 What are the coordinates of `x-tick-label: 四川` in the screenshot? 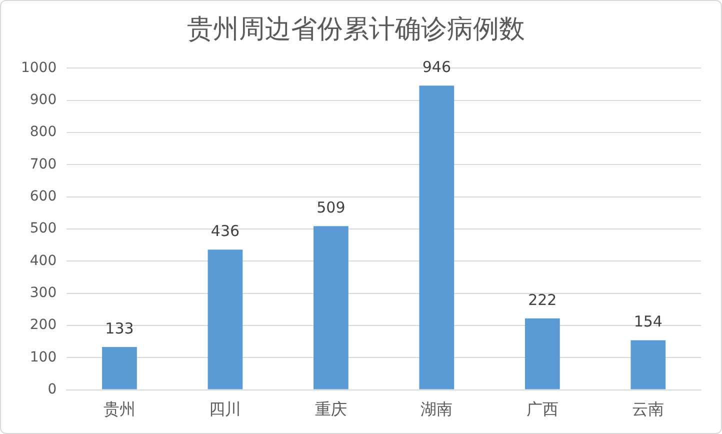 It's located at (225, 409).